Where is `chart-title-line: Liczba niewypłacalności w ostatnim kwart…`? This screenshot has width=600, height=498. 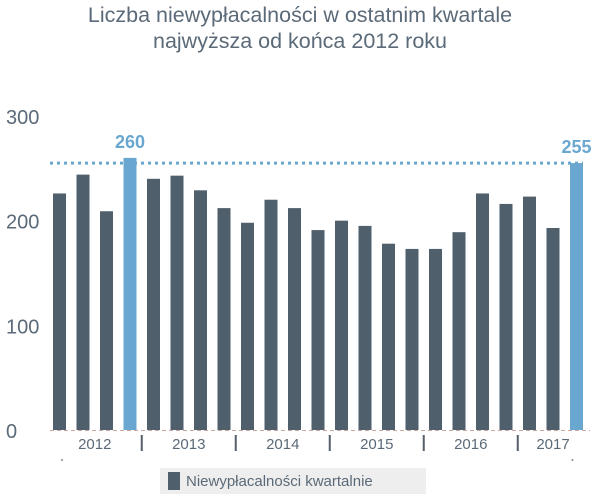
chart-title-line: Liczba niewypłacalności w ostatnim kwart… is located at coordinates (300, 15).